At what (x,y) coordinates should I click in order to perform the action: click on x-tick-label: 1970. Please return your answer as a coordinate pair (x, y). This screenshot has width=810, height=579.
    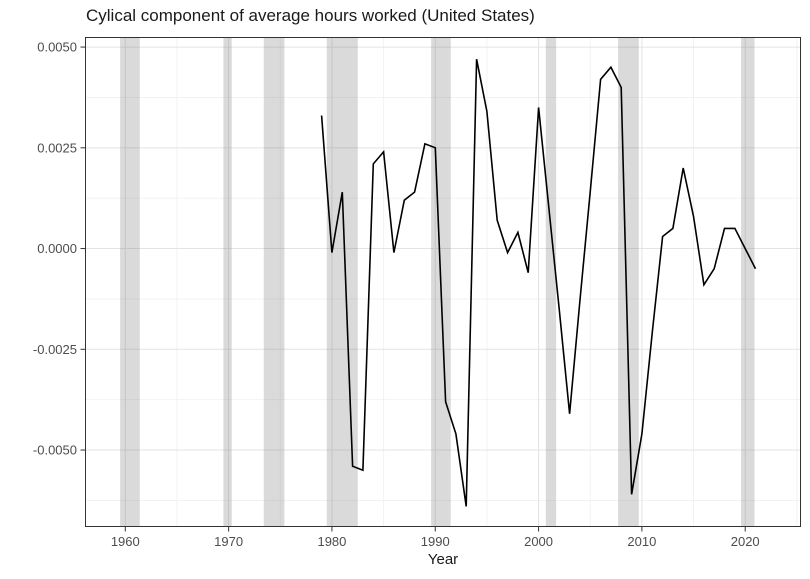
    Looking at the image, I should click on (228, 541).